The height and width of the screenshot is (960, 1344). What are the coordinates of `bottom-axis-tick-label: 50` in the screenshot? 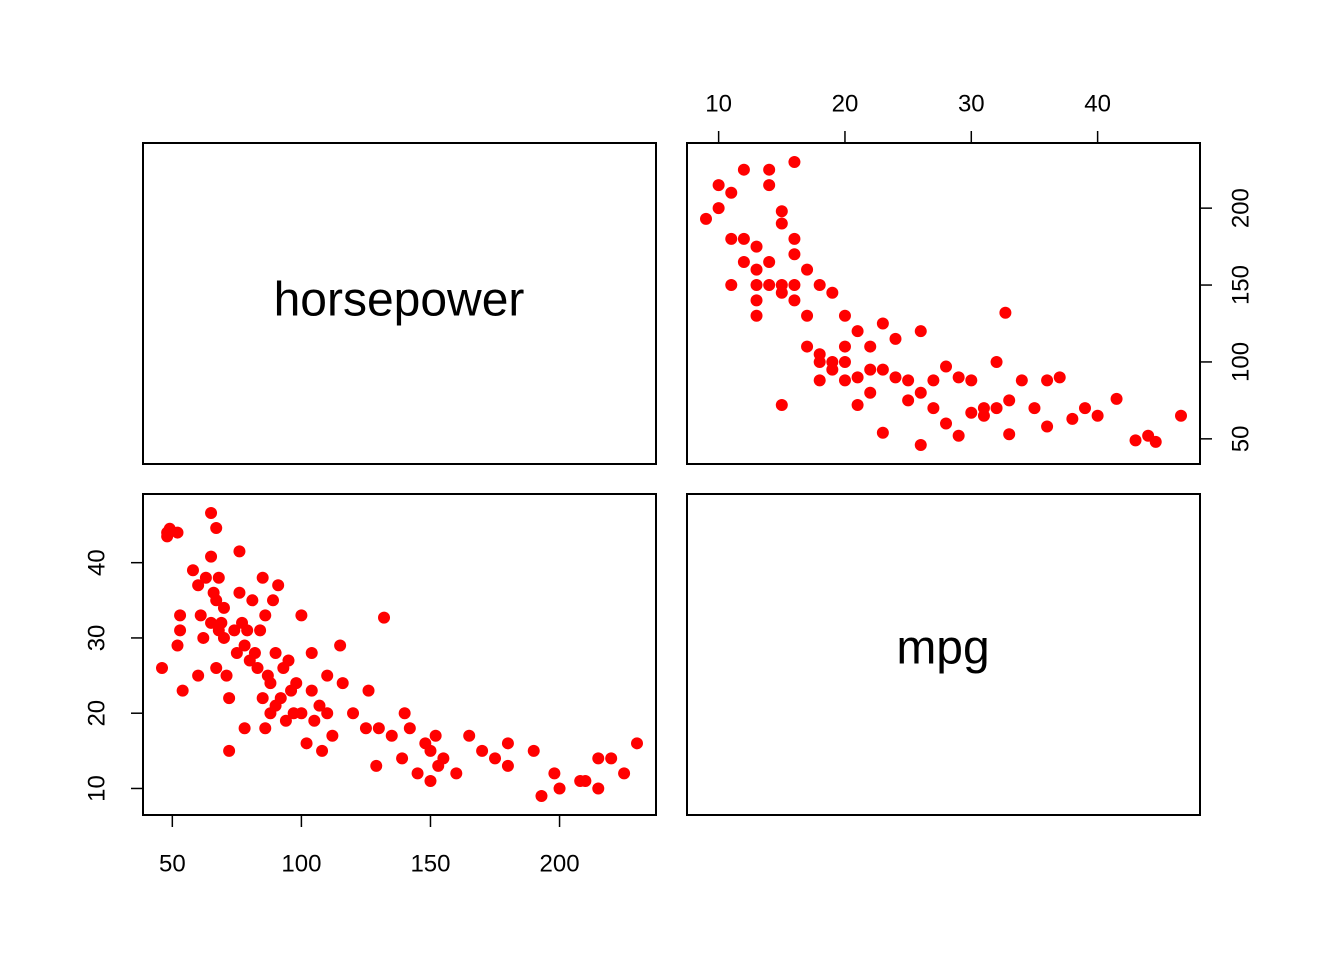 It's located at (172, 863).